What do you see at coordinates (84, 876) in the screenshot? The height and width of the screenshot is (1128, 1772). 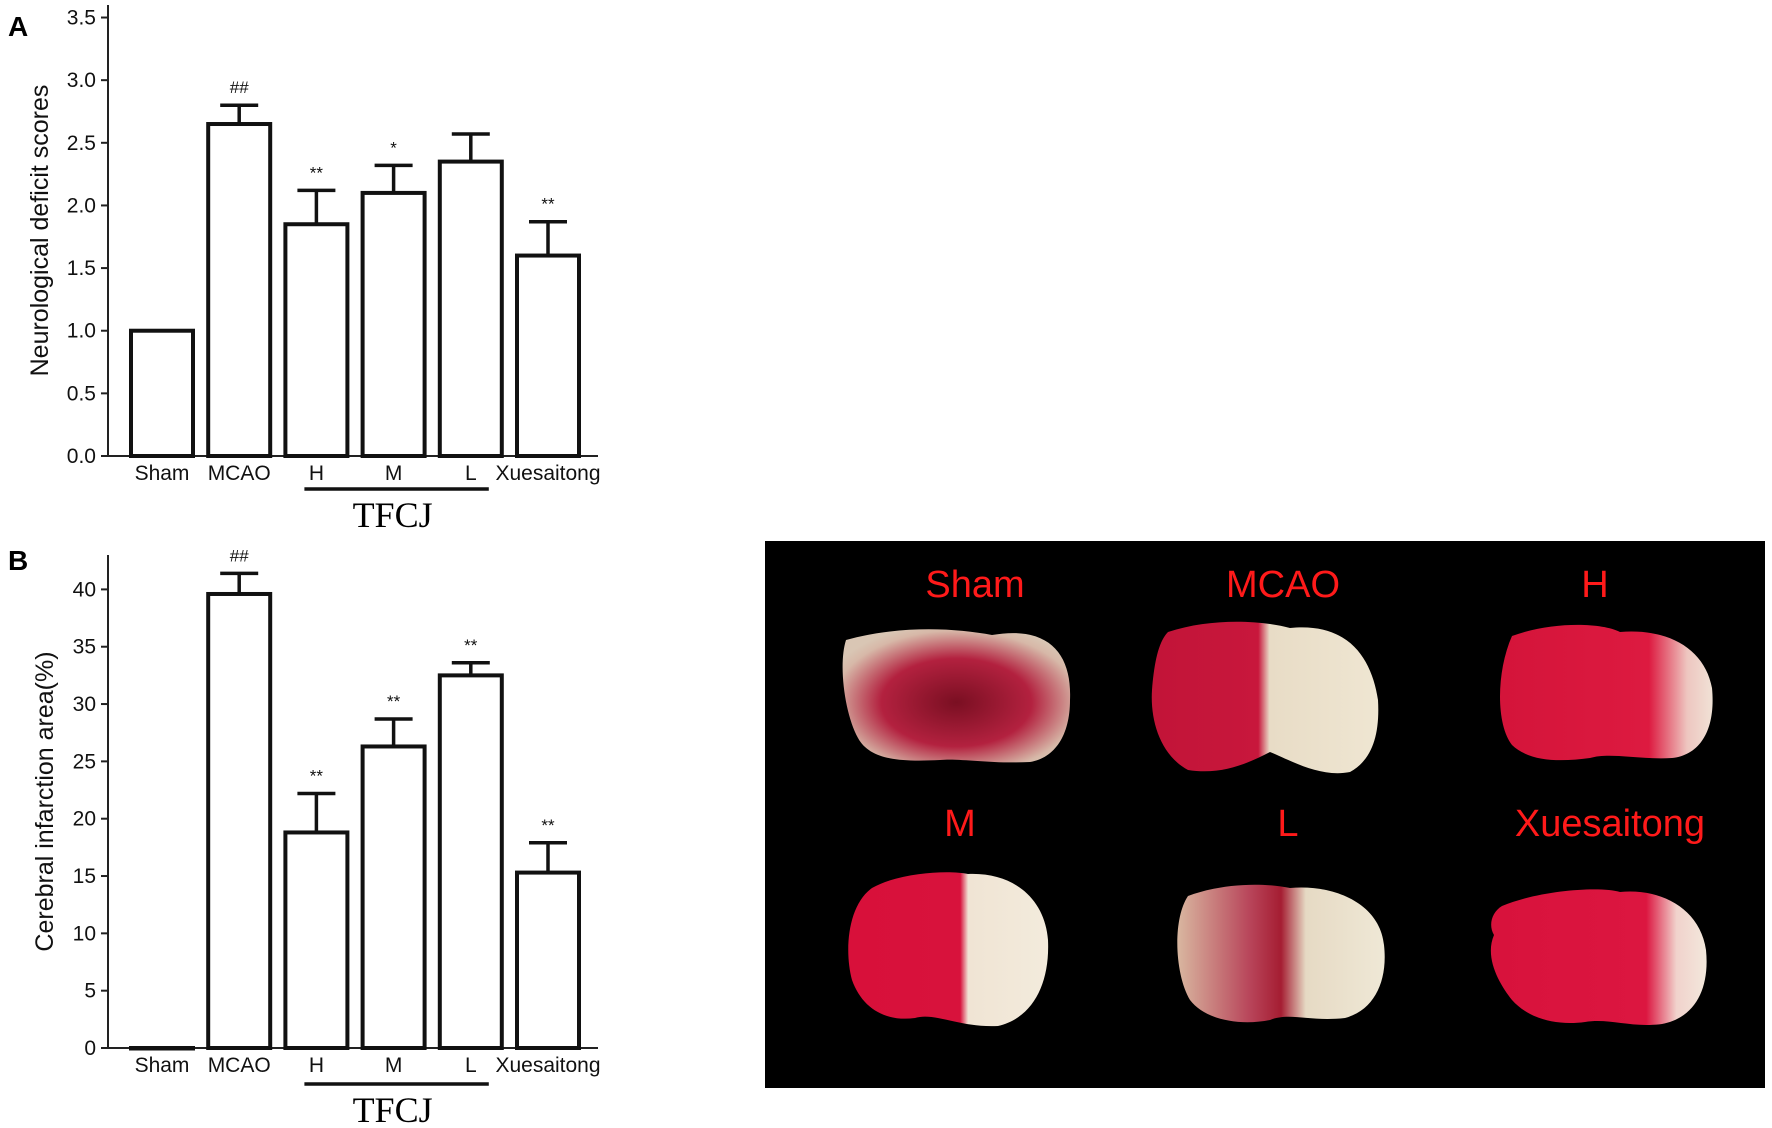 I see `y-tick-label: 15` at bounding box center [84, 876].